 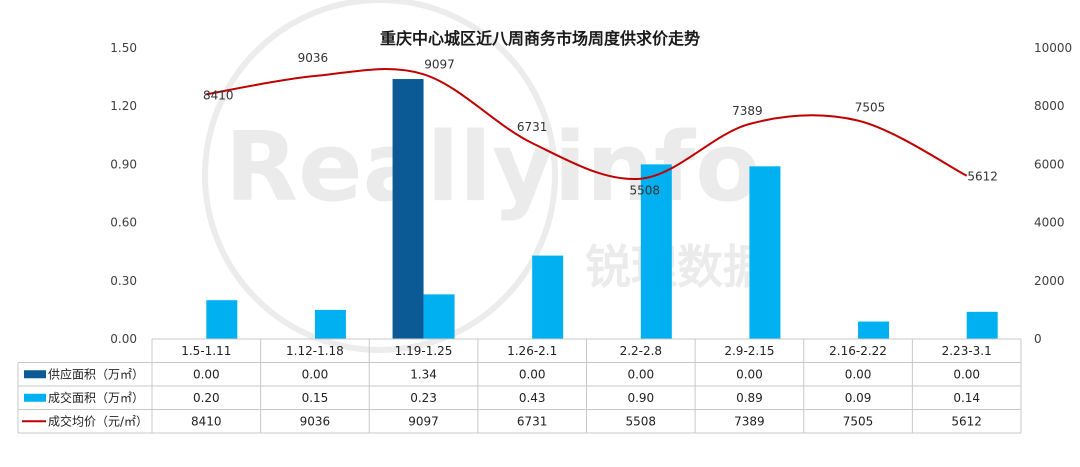 What do you see at coordinates (123, 339) in the screenshot?
I see `left-tick-label: 0.00` at bounding box center [123, 339].